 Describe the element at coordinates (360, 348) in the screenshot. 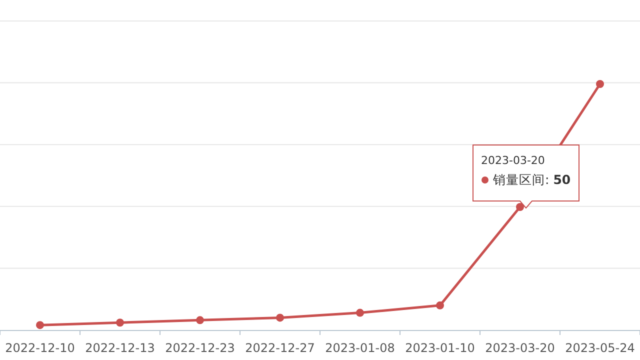

I see `x-tick-label: 2023-01-08` at that location.